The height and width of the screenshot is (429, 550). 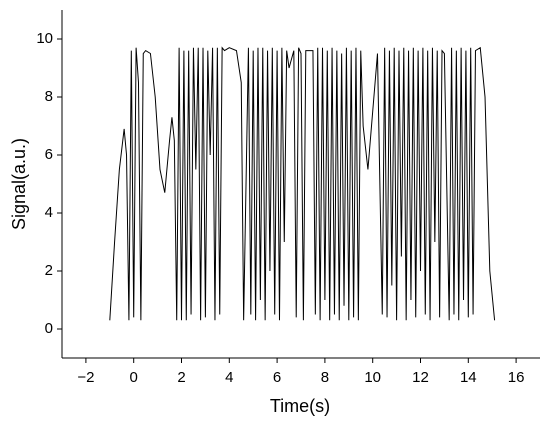 I want to click on x-tick-label: −2, so click(x=85, y=377).